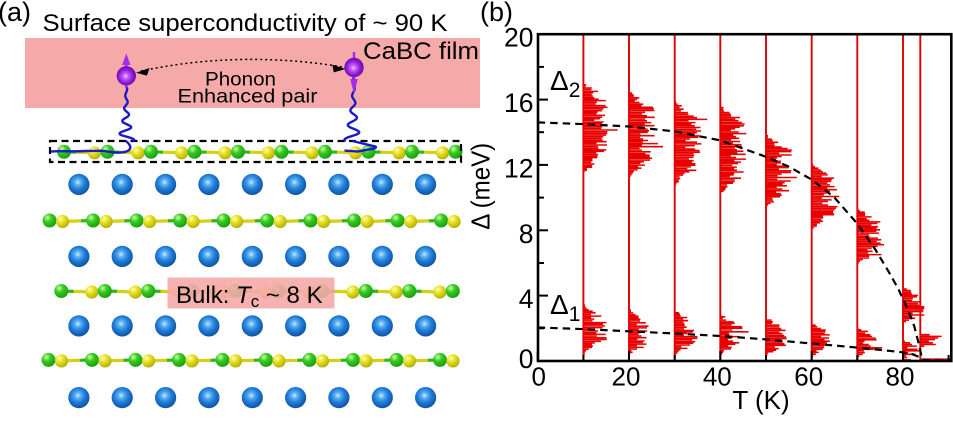  Describe the element at coordinates (760, 400) in the screenshot. I see `svg-text: T (K)` at that location.